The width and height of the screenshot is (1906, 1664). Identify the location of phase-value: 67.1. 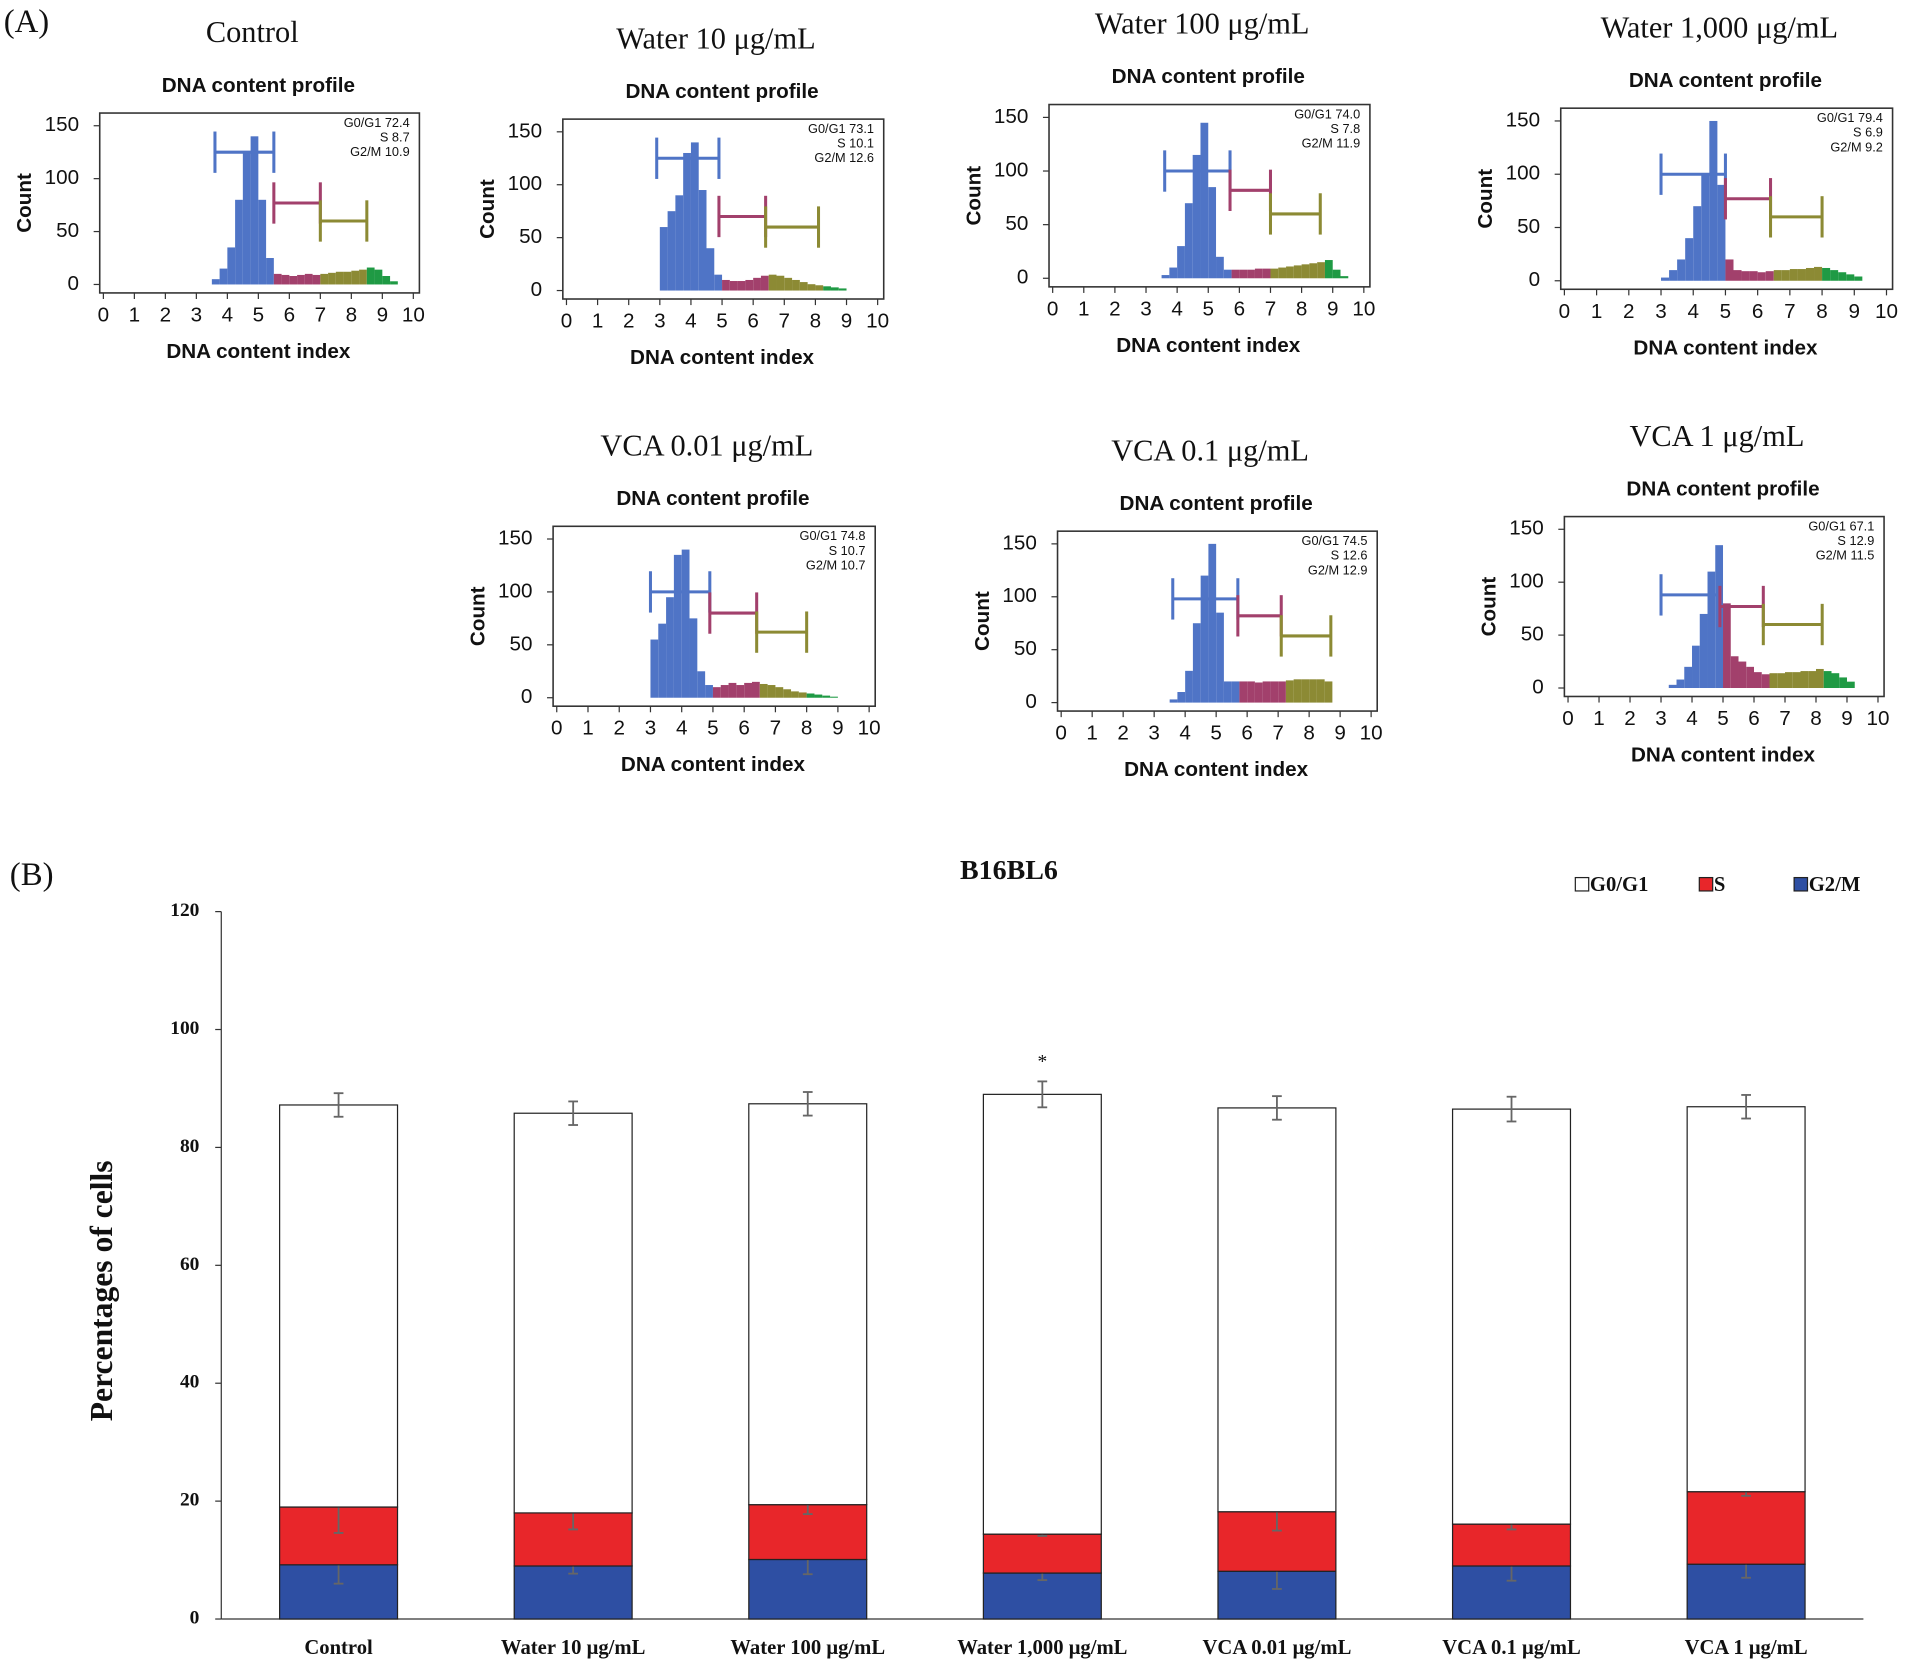
(1862, 526).